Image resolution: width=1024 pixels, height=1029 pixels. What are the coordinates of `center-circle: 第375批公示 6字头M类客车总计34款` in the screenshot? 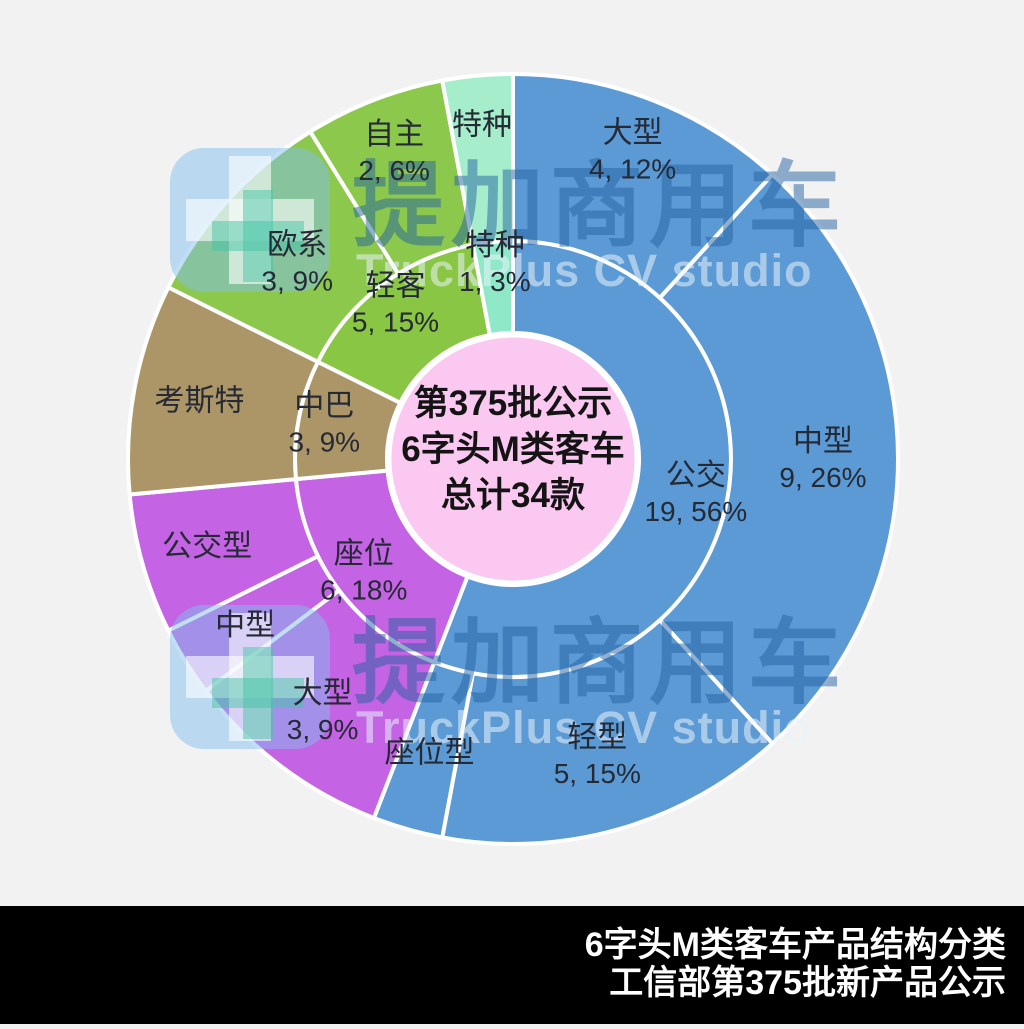 It's located at (513, 459).